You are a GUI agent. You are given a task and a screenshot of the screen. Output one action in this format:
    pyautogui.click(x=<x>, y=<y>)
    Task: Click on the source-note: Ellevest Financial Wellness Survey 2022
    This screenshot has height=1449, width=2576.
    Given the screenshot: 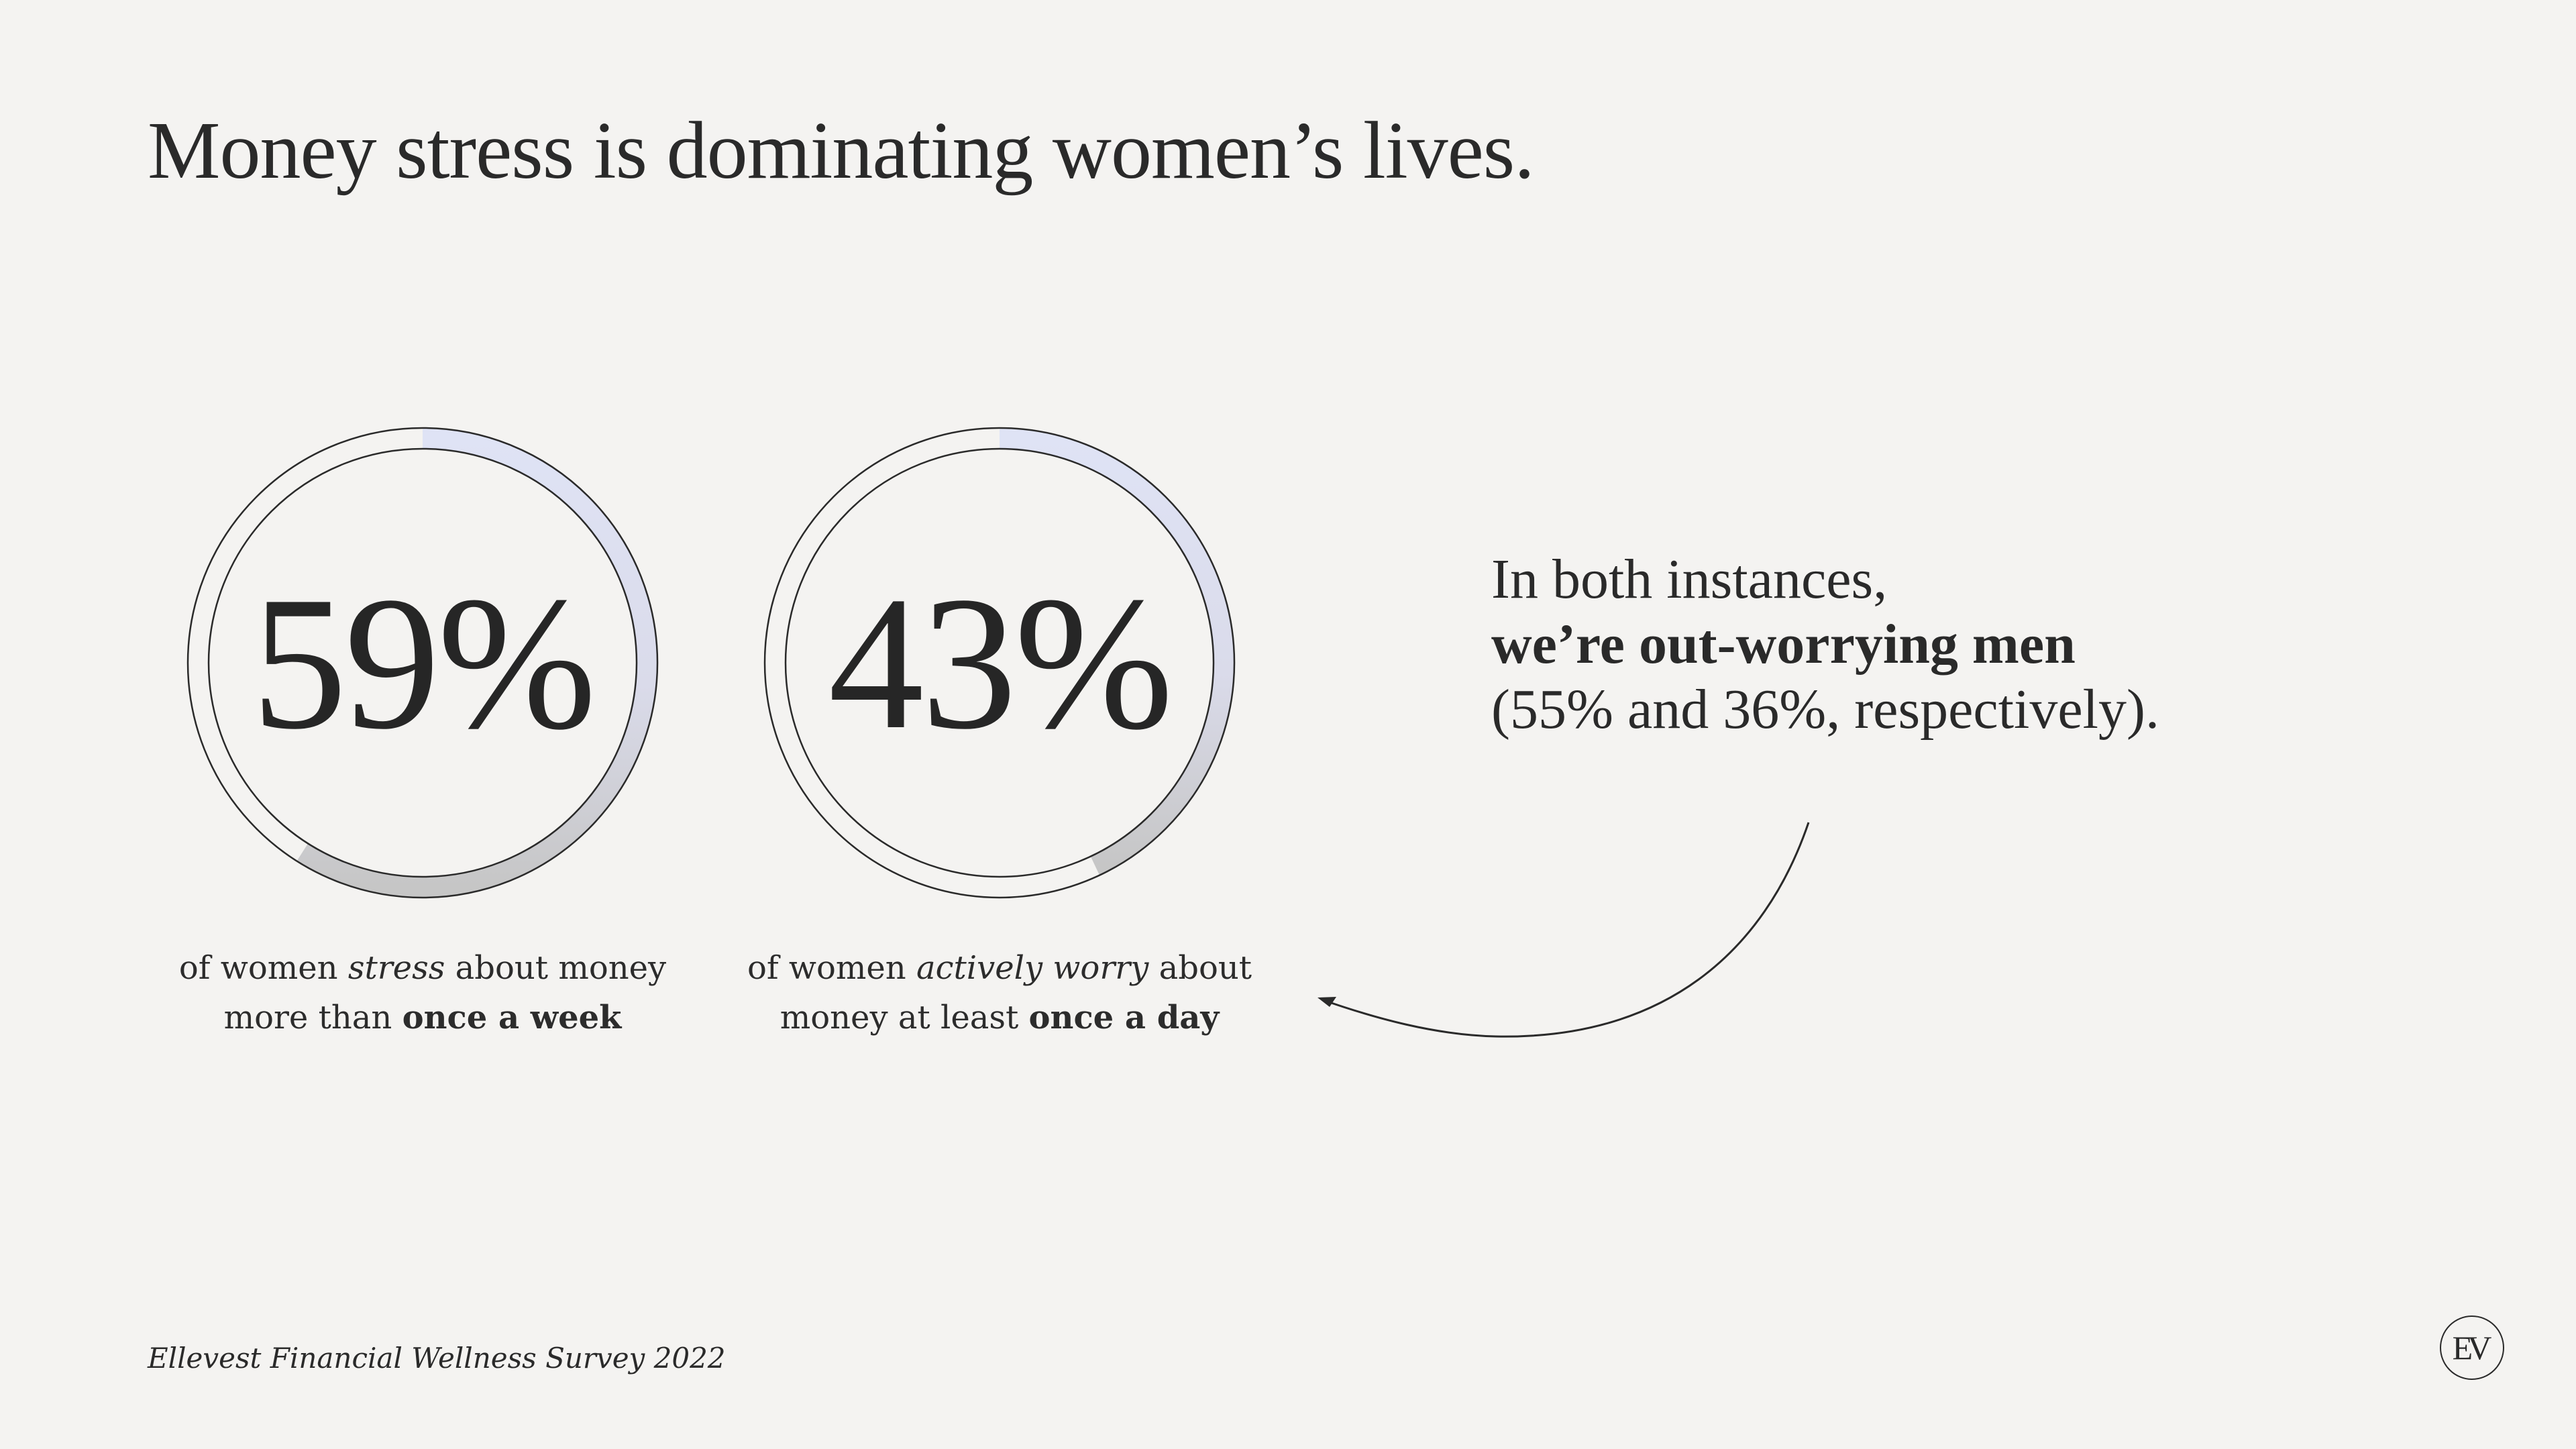 What is the action you would take?
    pyautogui.click(x=437, y=1358)
    